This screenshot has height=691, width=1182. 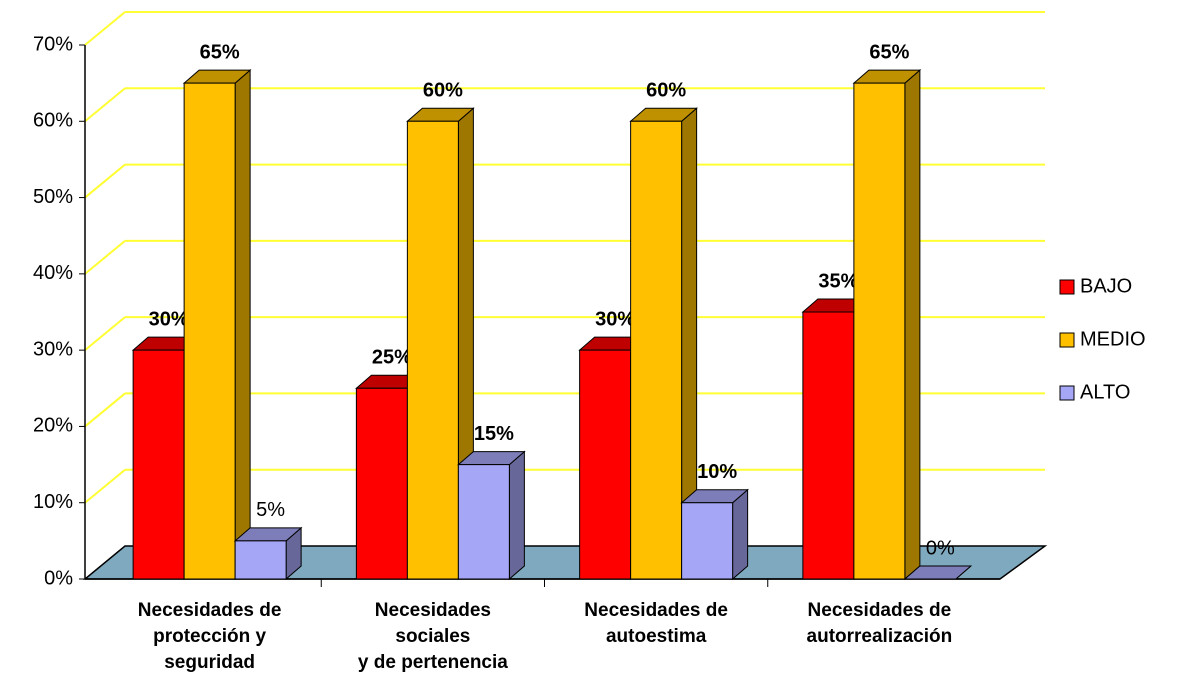 I want to click on y-tick-label: 50%, so click(x=53, y=197).